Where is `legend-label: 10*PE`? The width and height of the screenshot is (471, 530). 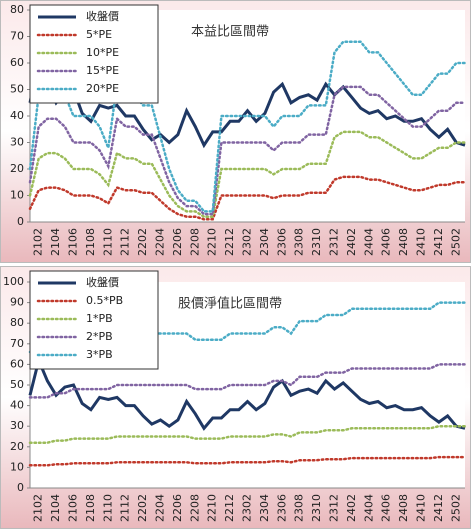
legend-label: 10*PE is located at coordinates (102, 52).